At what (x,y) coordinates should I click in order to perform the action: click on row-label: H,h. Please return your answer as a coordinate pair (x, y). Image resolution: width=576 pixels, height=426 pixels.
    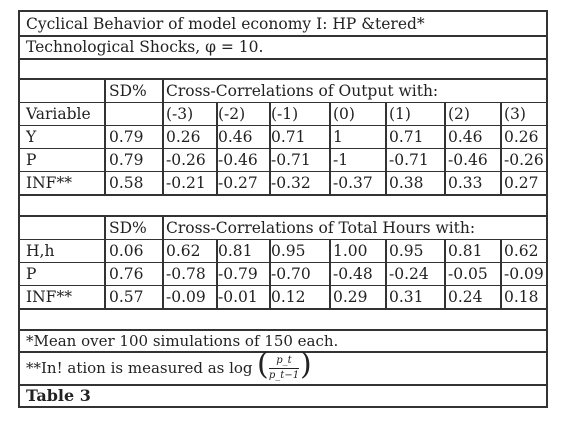
    Looking at the image, I should click on (40, 251).